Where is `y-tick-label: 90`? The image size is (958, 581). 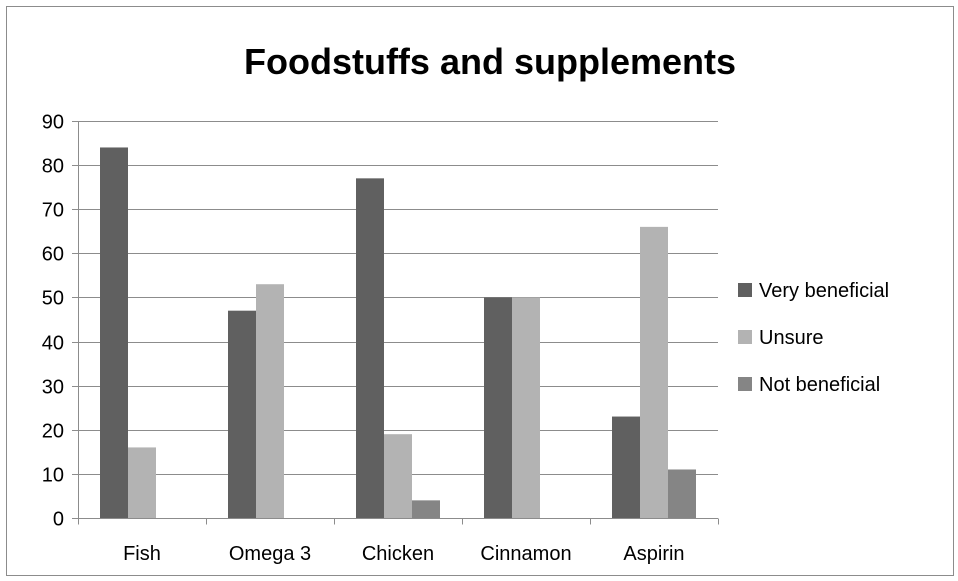
y-tick-label: 90 is located at coordinates (53, 123).